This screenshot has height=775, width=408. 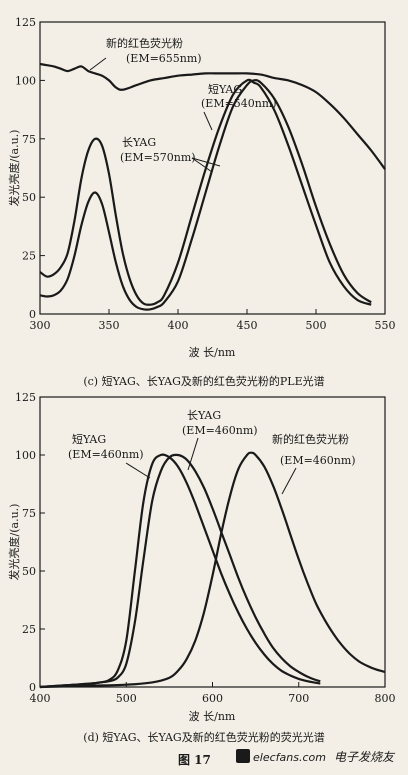 What do you see at coordinates (203, 381) in the screenshot?
I see `chart-c-caption: (c) 短YAG、长YAG及新的红色荧光粉的PLE光谱` at bounding box center [203, 381].